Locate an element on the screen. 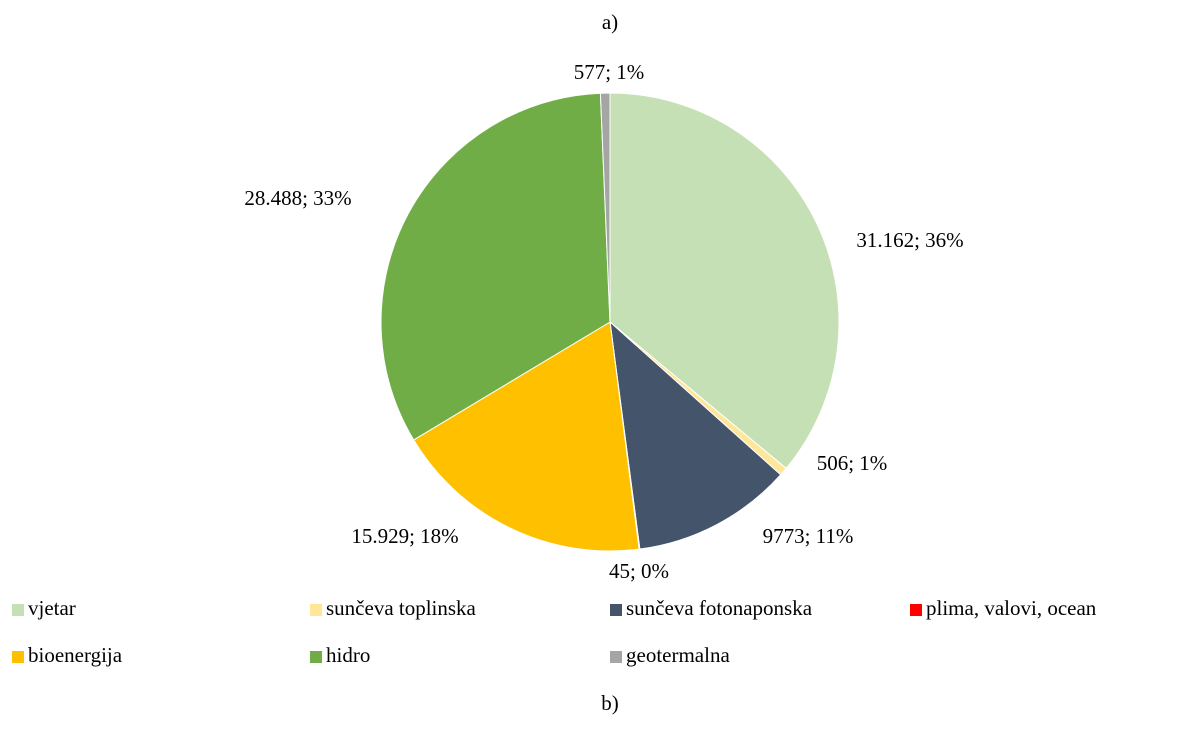 Image resolution: width=1200 pixels, height=729 pixels. chart-caption: b) is located at coordinates (610, 703).